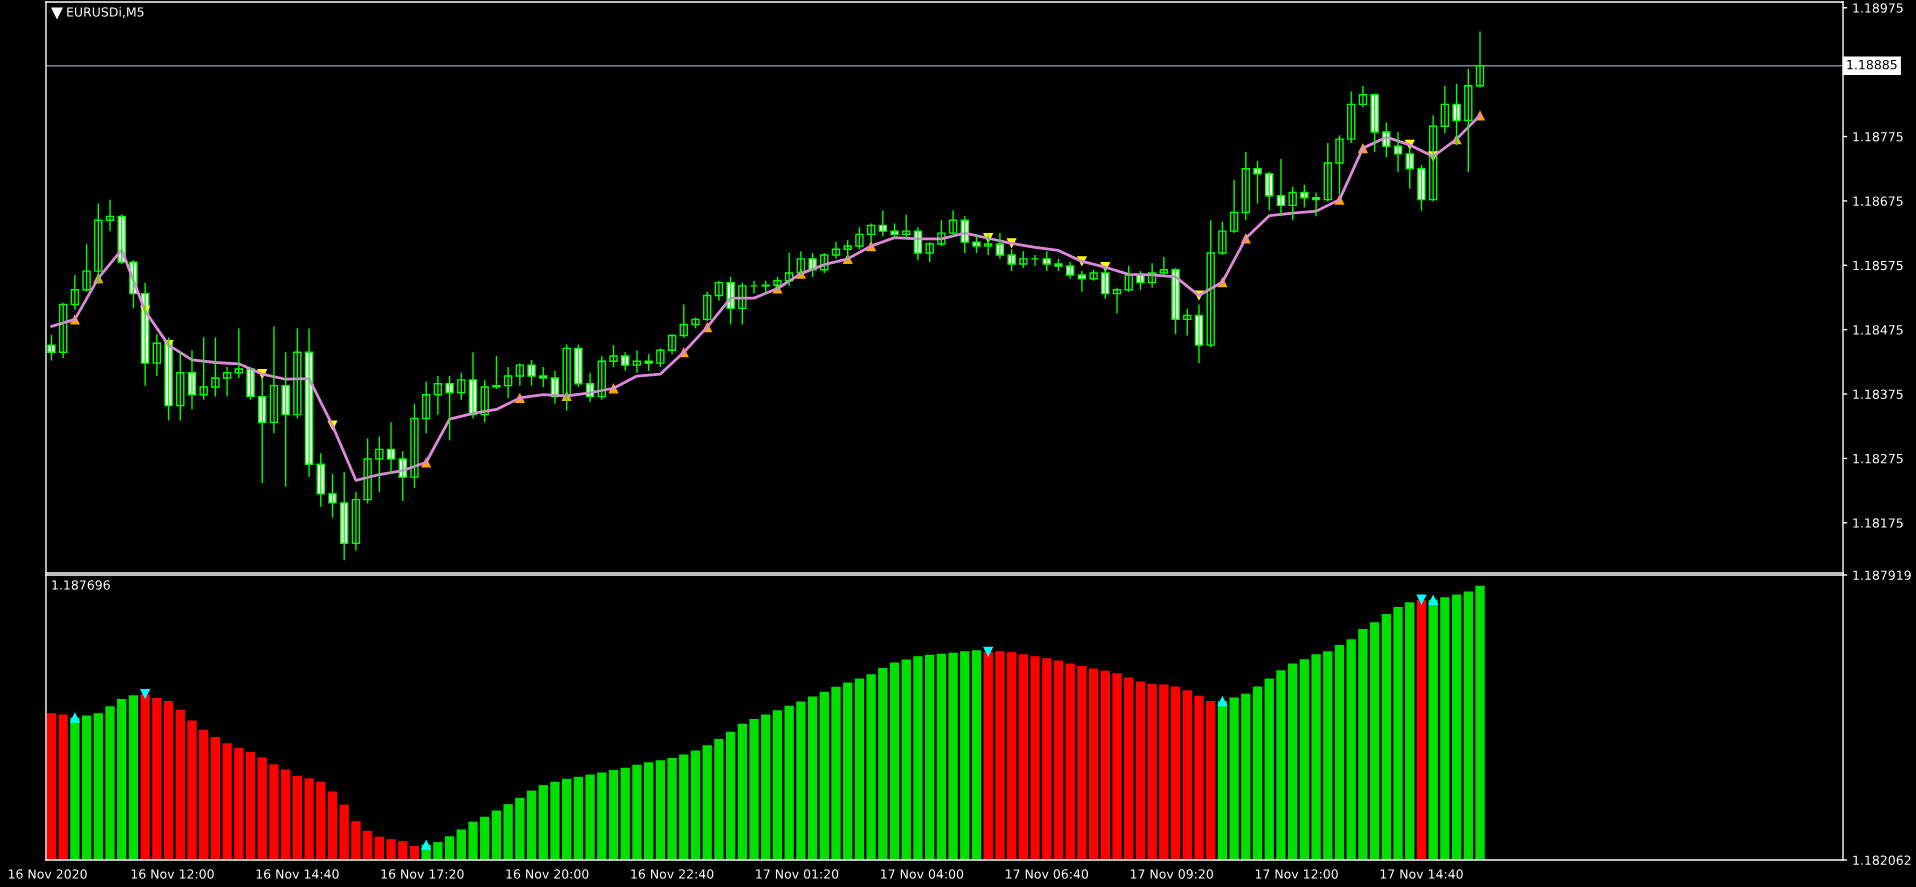  Describe the element at coordinates (1878, 137) in the screenshot. I see `y-tick-label: 1.18775` at that location.